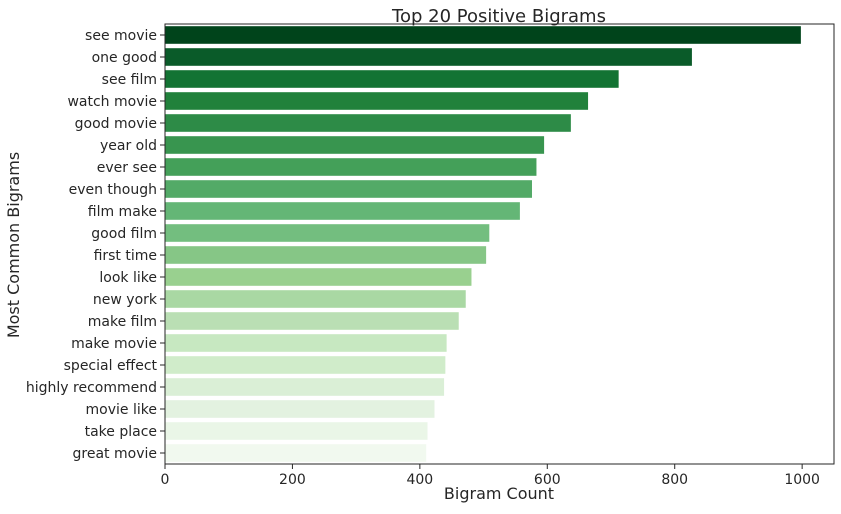 The image size is (841, 514). What do you see at coordinates (124, 234) in the screenshot?
I see `y-tick-label: good film` at bounding box center [124, 234].